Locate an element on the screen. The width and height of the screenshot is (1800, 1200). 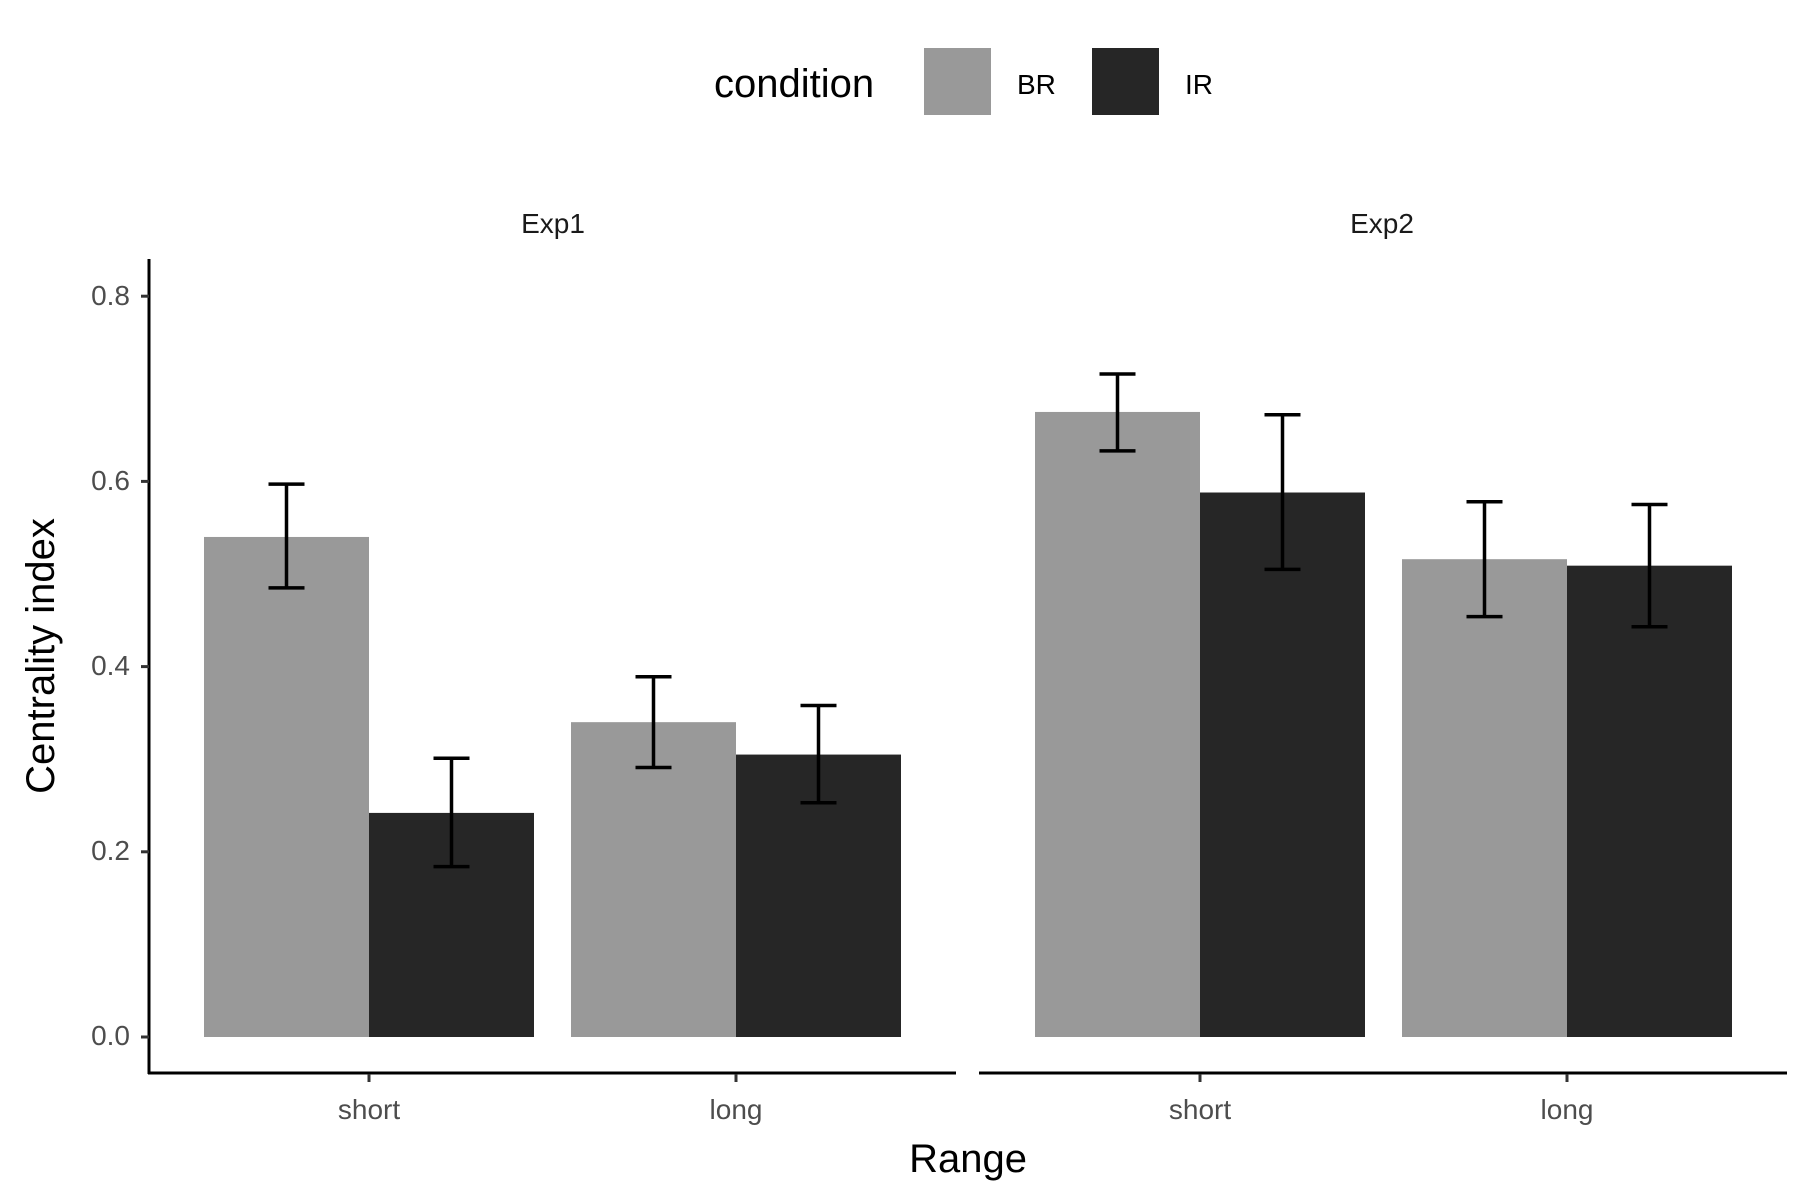
error-bar-br-exp1-short is located at coordinates (286, 536).